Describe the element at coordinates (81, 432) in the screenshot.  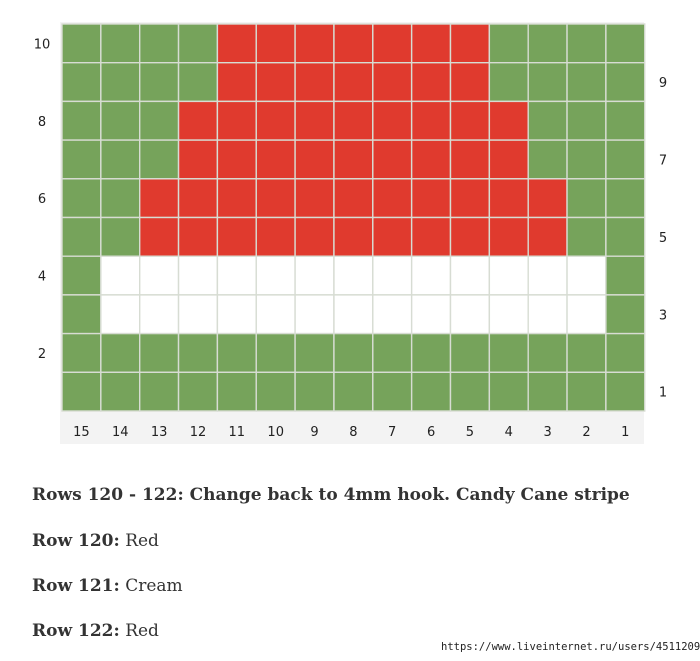
I see `column-label: 15` at that location.